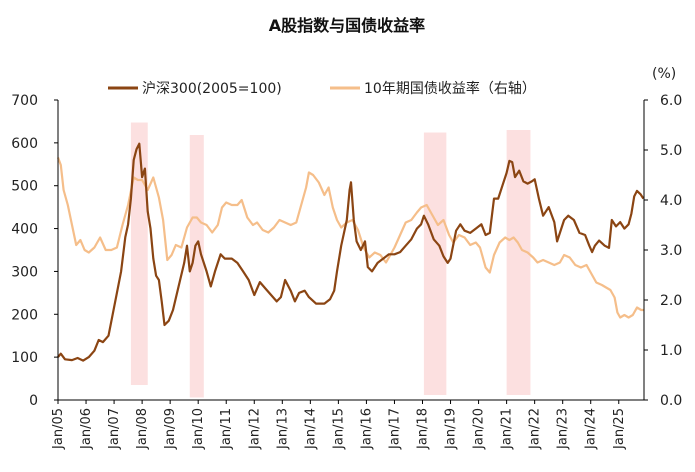 The image size is (695, 472). What do you see at coordinates (671, 151) in the screenshot?
I see `right-tick-label: 5.0` at bounding box center [671, 151].